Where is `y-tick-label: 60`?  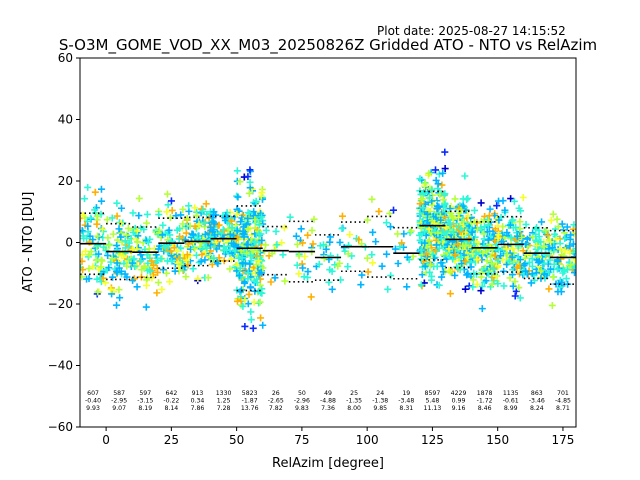 y-tick-label: 60 is located at coordinates (65, 58).